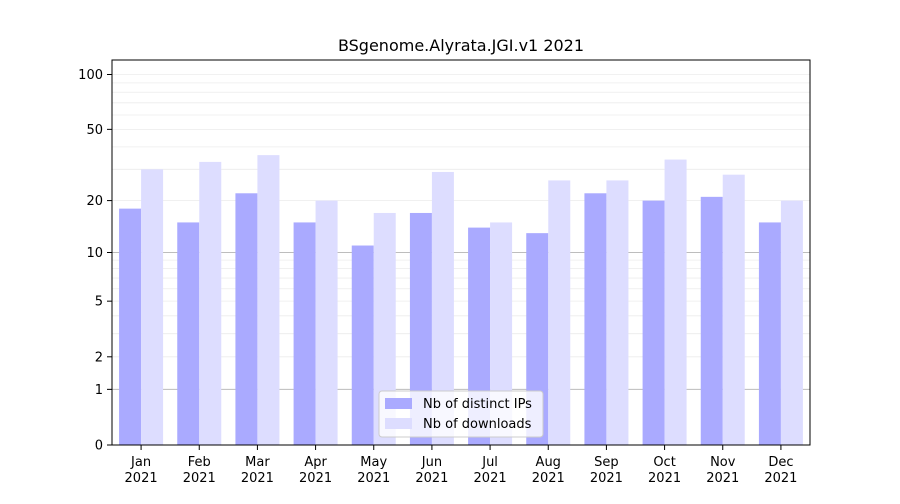 Image resolution: width=900 pixels, height=504 pixels. I want to click on x-tick-label-line: Jan, so click(140, 462).